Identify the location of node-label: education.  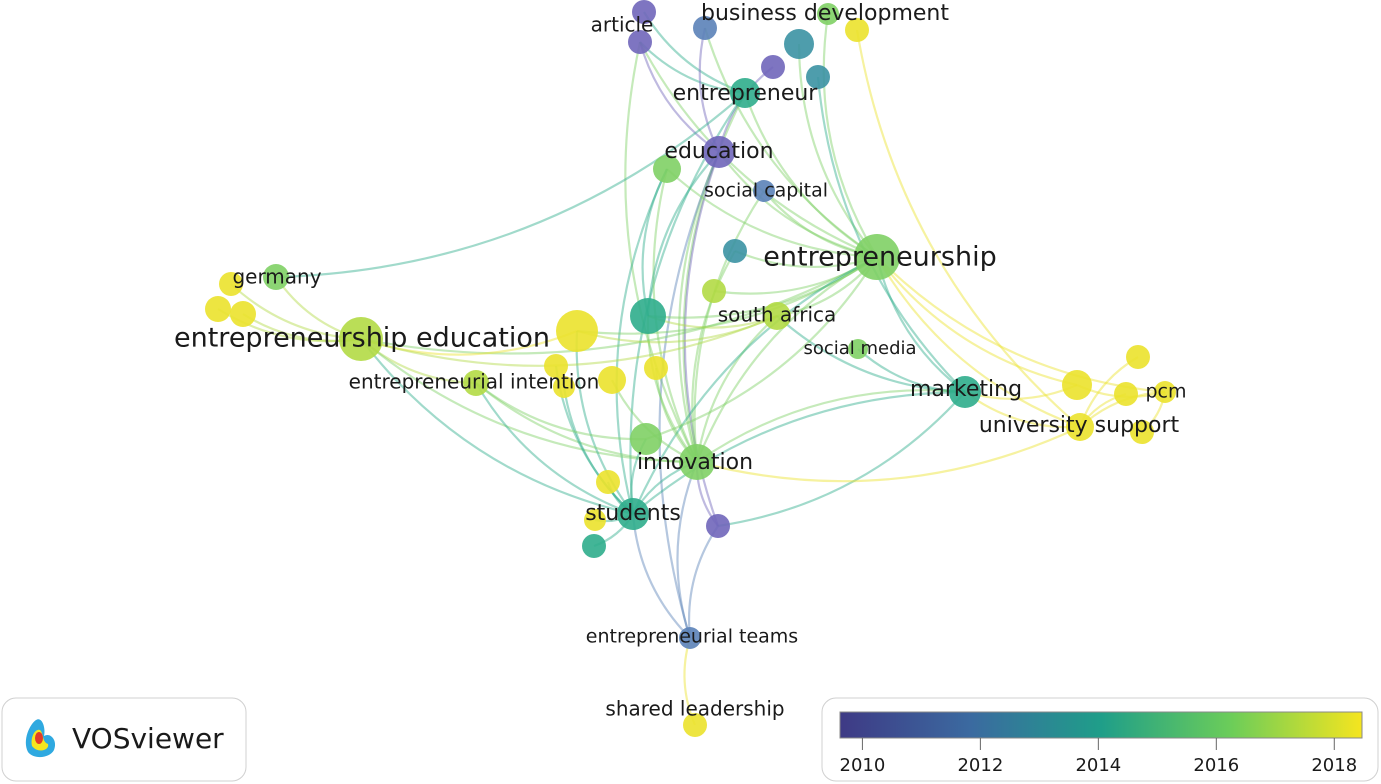
(718, 151).